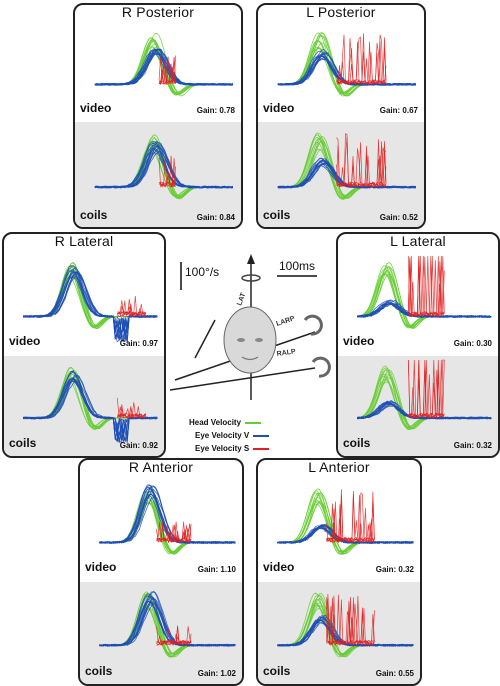 This screenshot has height=686, width=500. What do you see at coordinates (398, 217) in the screenshot?
I see `coils-gain: Gain: 0.52` at bounding box center [398, 217].